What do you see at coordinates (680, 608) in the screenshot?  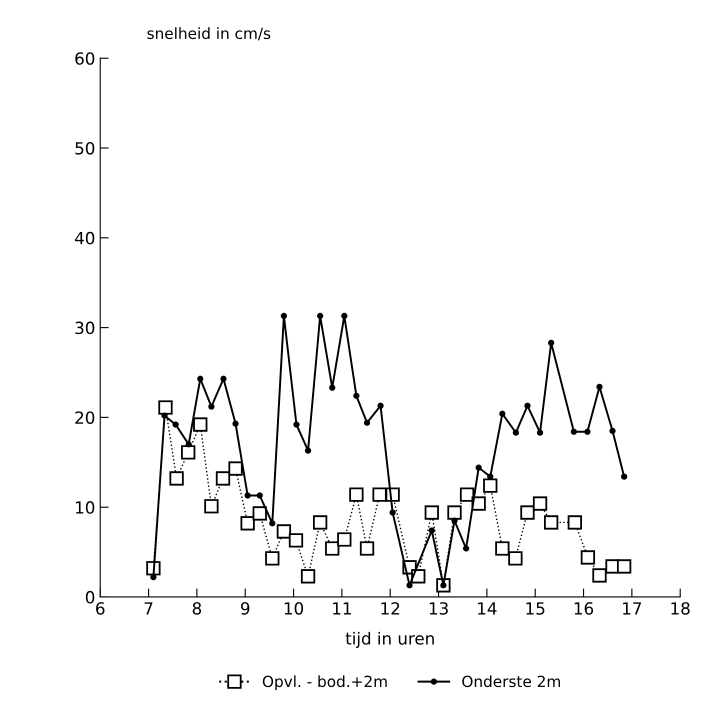 I see `x-tick-label: 18` at bounding box center [680, 608].